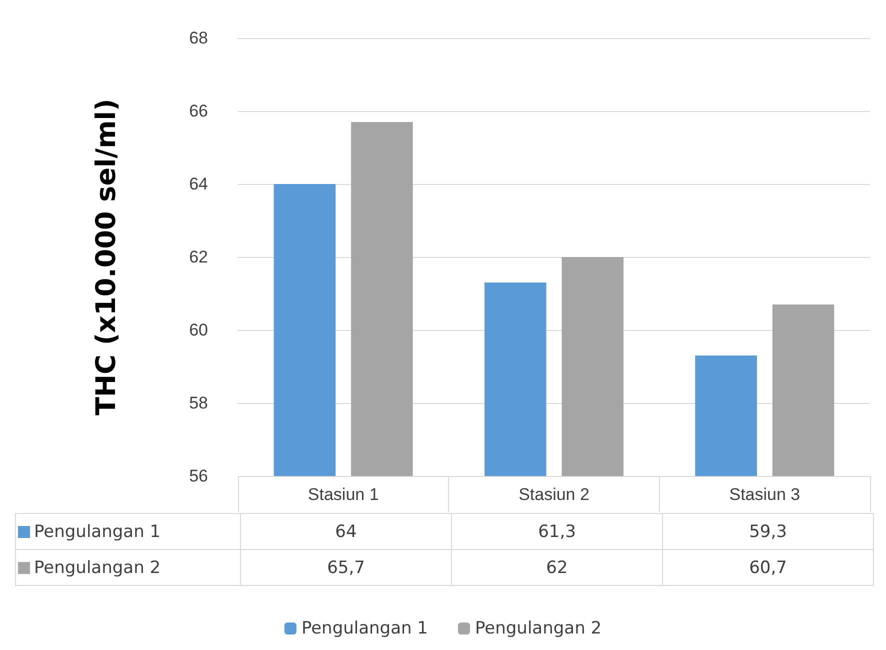  I want to click on data-label: 64, so click(346, 532).